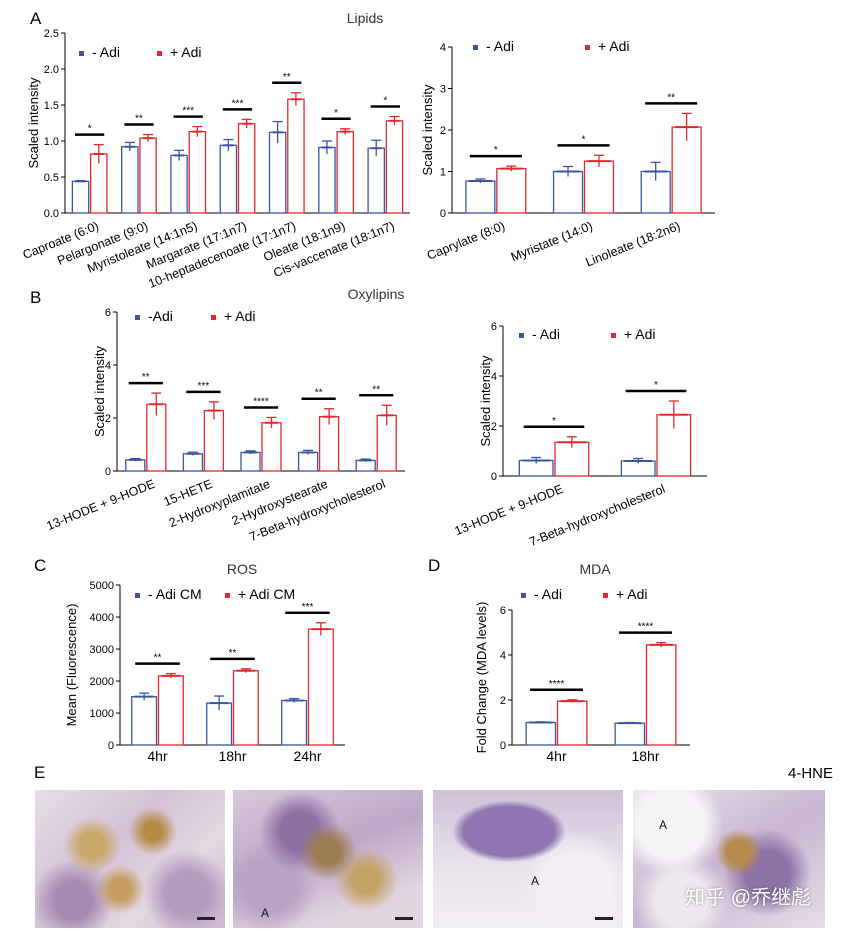 Image resolution: width=867 pixels, height=936 pixels. What do you see at coordinates (729, 859) in the screenshot?
I see `histology-image-4: A 知乎 @乔继彪` at bounding box center [729, 859].